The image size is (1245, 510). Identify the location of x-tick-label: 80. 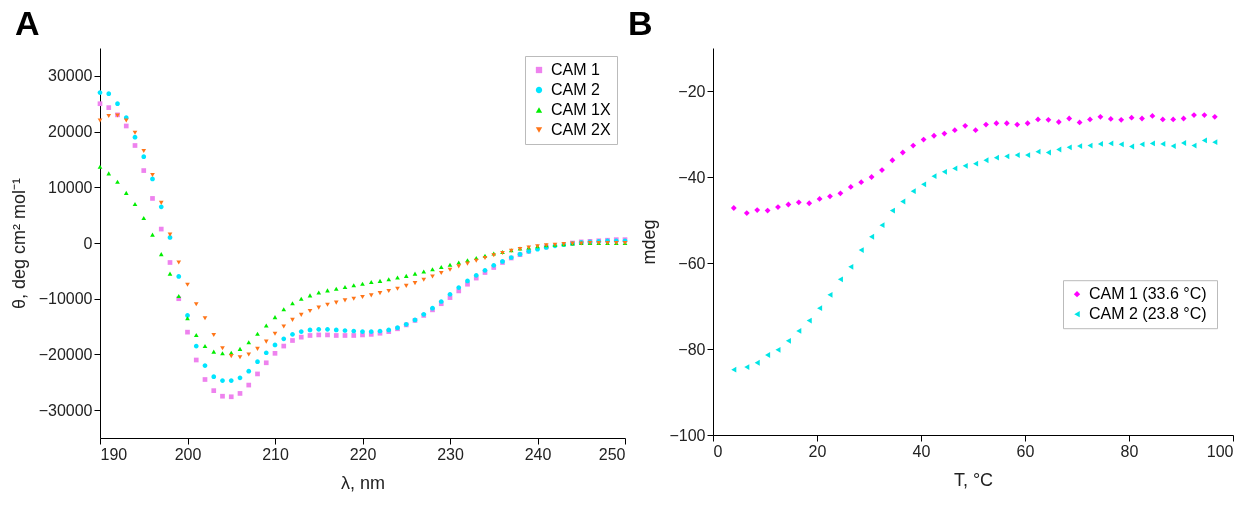
(1129, 451).